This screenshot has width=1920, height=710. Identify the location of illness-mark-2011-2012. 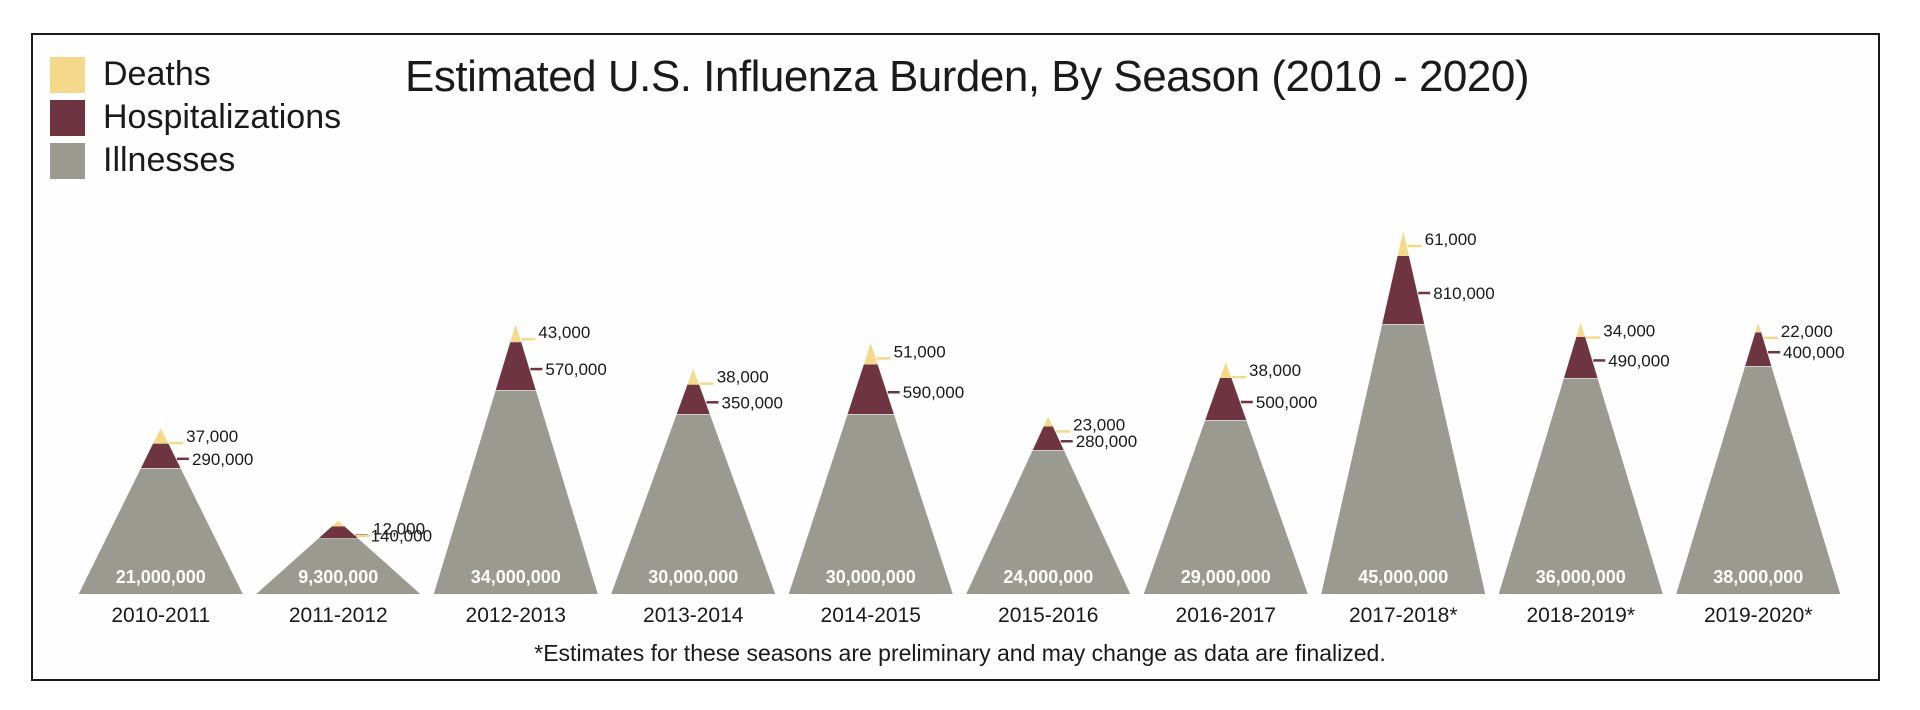
(338, 566).